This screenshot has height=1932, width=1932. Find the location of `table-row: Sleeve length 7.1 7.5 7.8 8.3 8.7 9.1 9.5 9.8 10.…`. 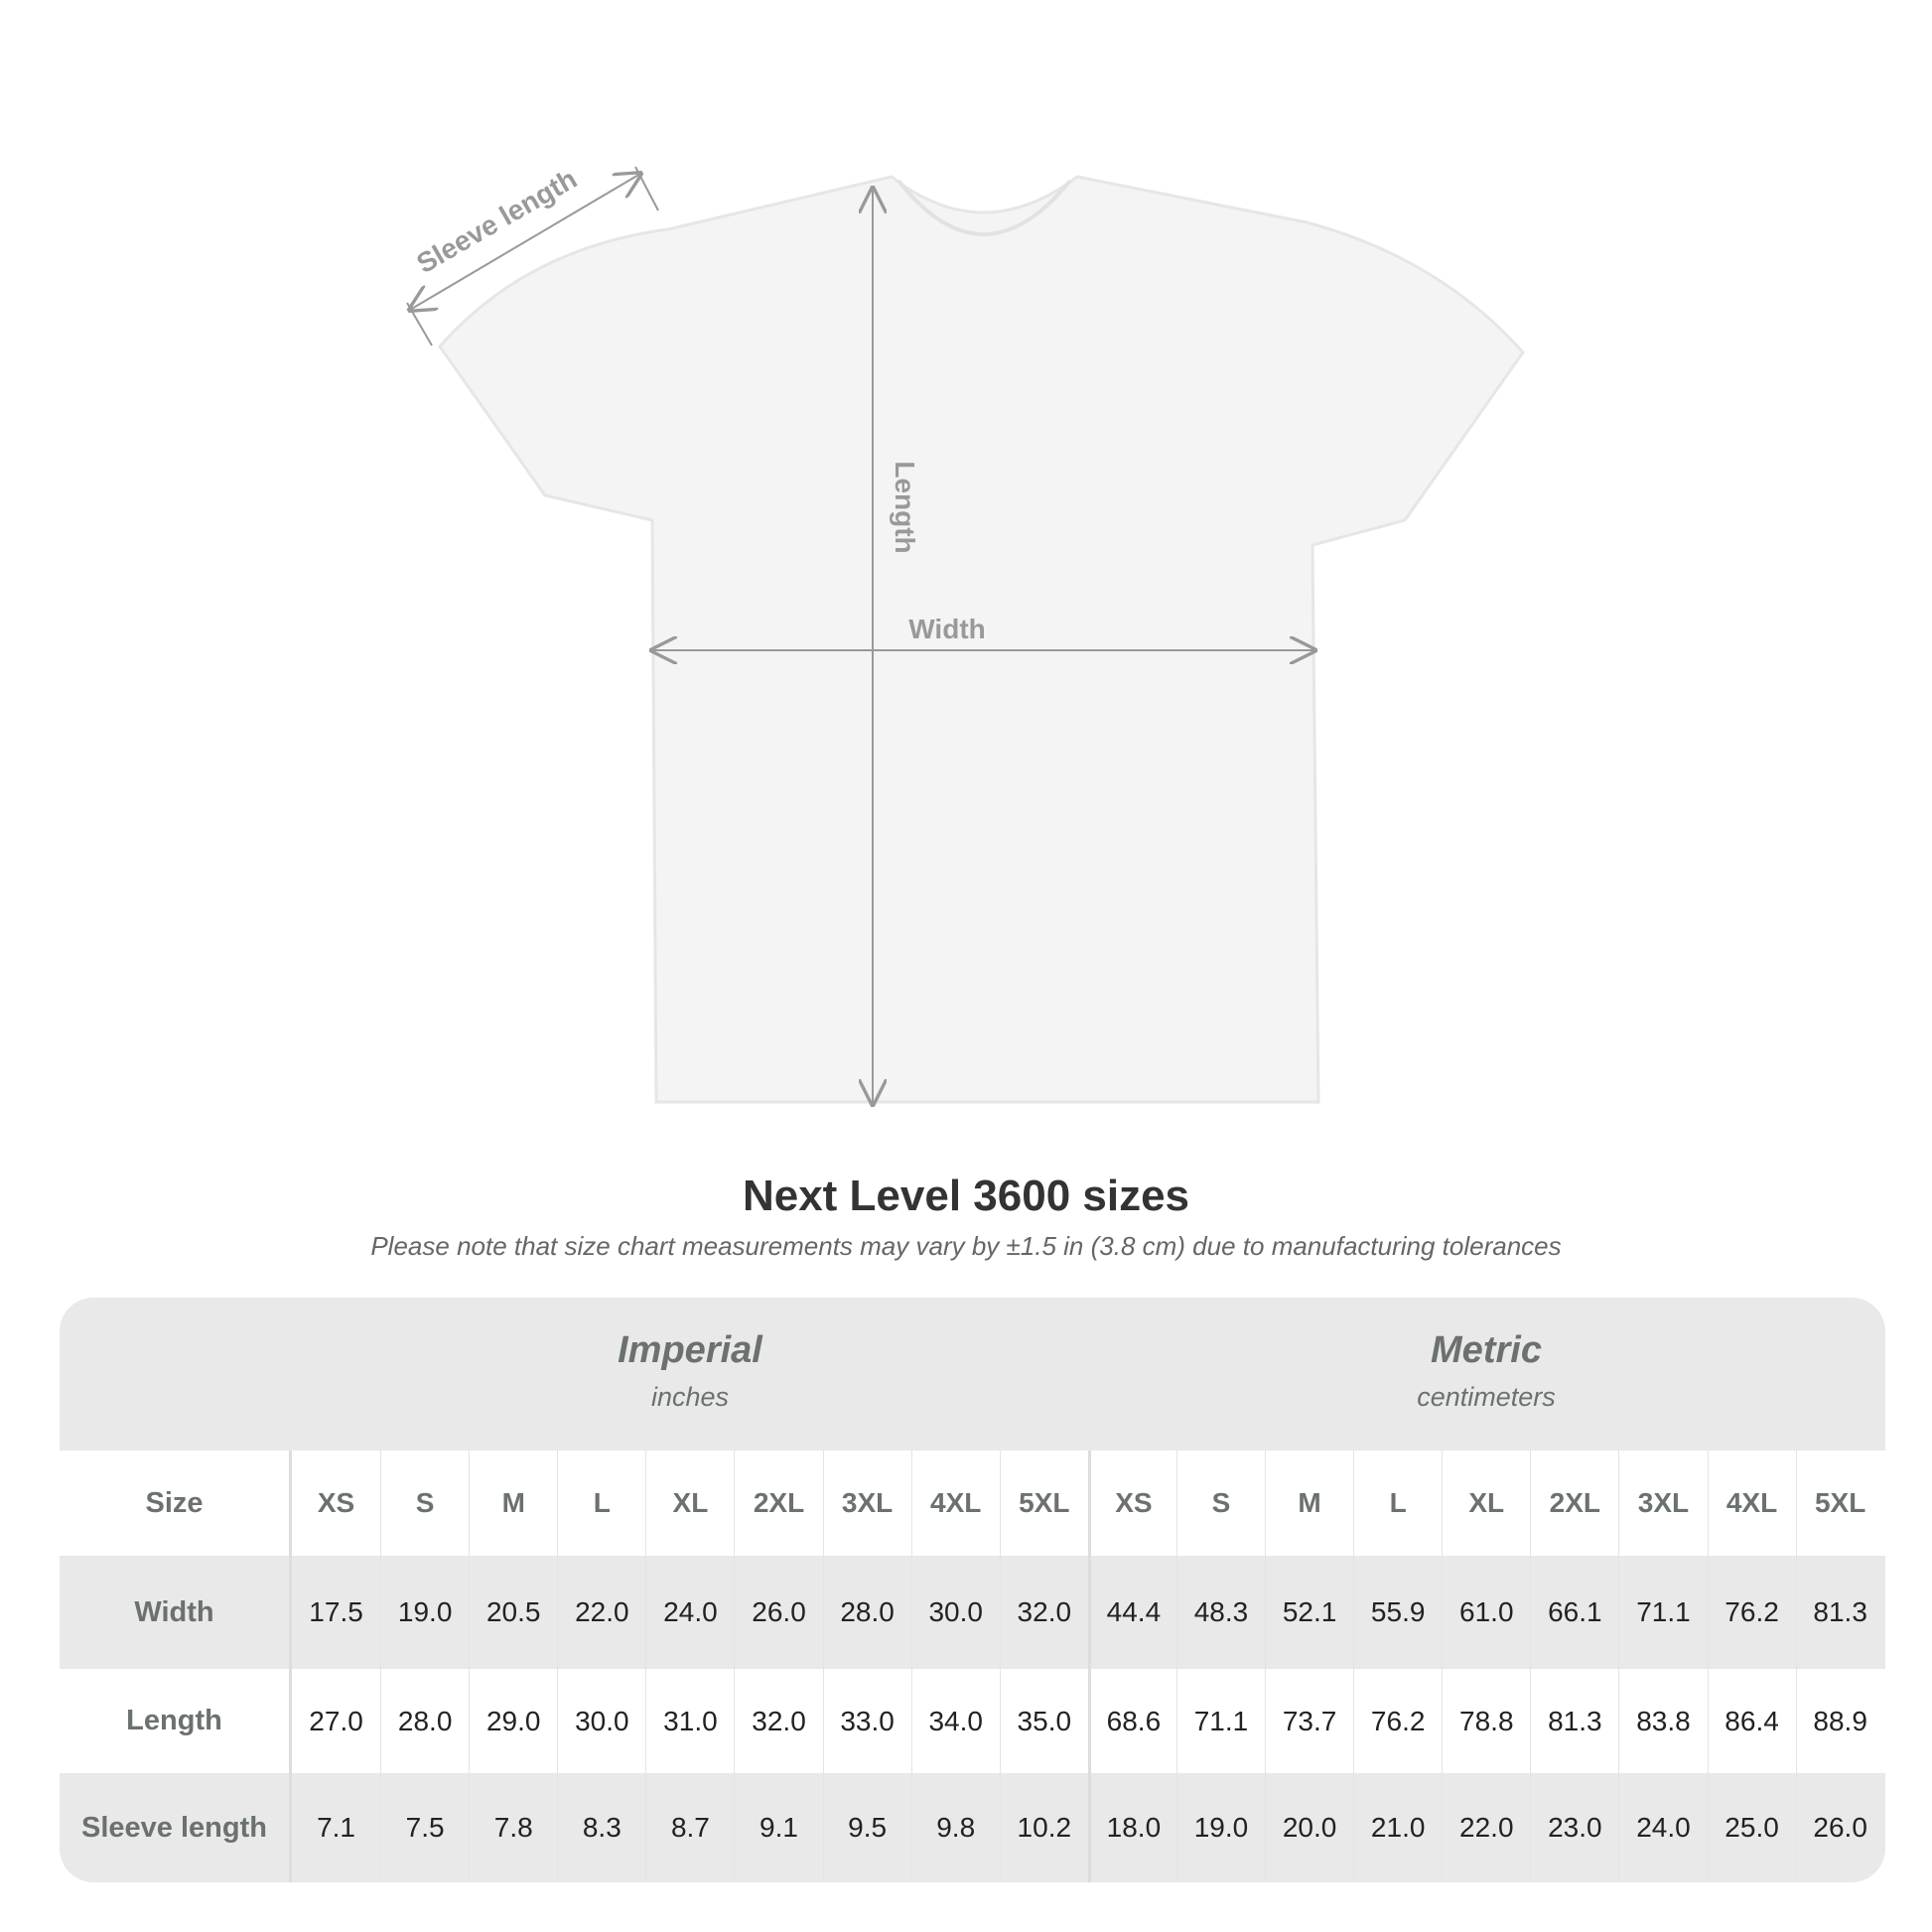

table-row: Sleeve length 7.1 7.5 7.8 8.3 8.7 9.1 9.5 9.8 10.… is located at coordinates (972, 1828).